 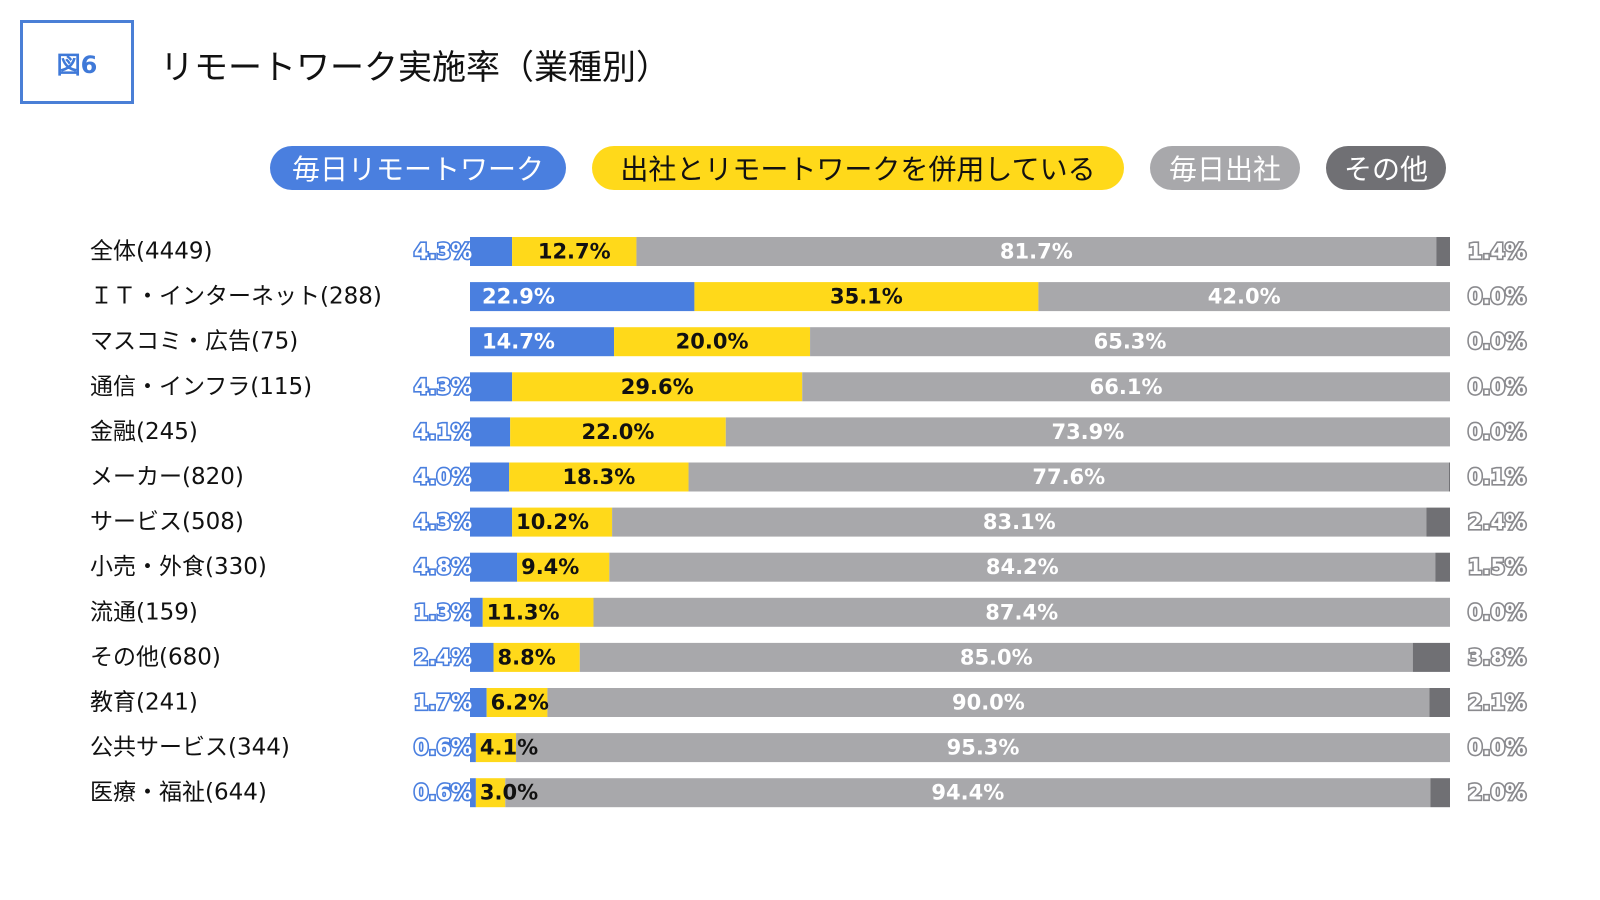 I want to click on bar-row: メーカー(820) 4.0% 18.3% 77.6% 0.1%, so click(x=809, y=477).